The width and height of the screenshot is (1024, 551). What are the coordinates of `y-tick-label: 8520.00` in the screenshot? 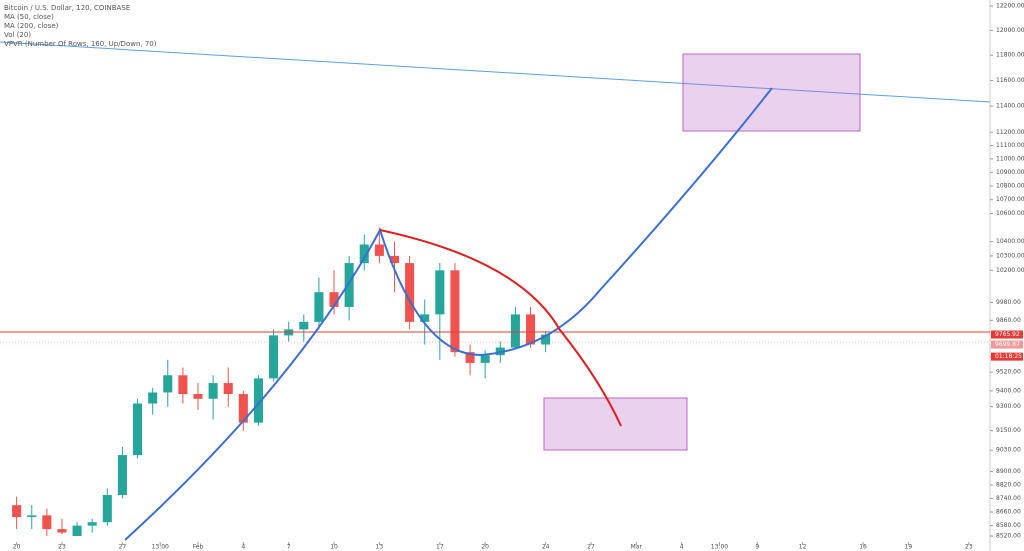 It's located at (1008, 536).